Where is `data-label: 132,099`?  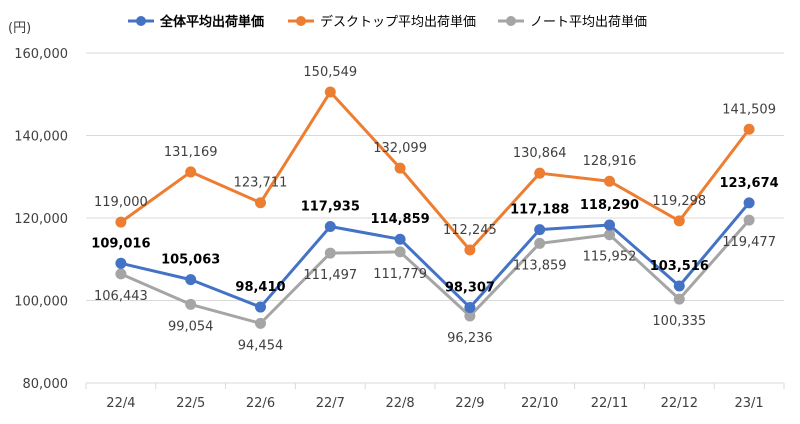
data-label: 132,099 is located at coordinates (400, 148).